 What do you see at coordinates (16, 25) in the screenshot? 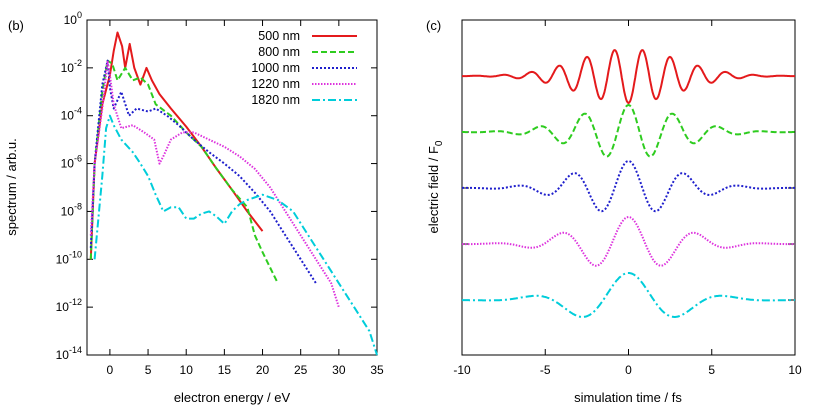
I see `panel-label-b: (b)` at bounding box center [16, 25].